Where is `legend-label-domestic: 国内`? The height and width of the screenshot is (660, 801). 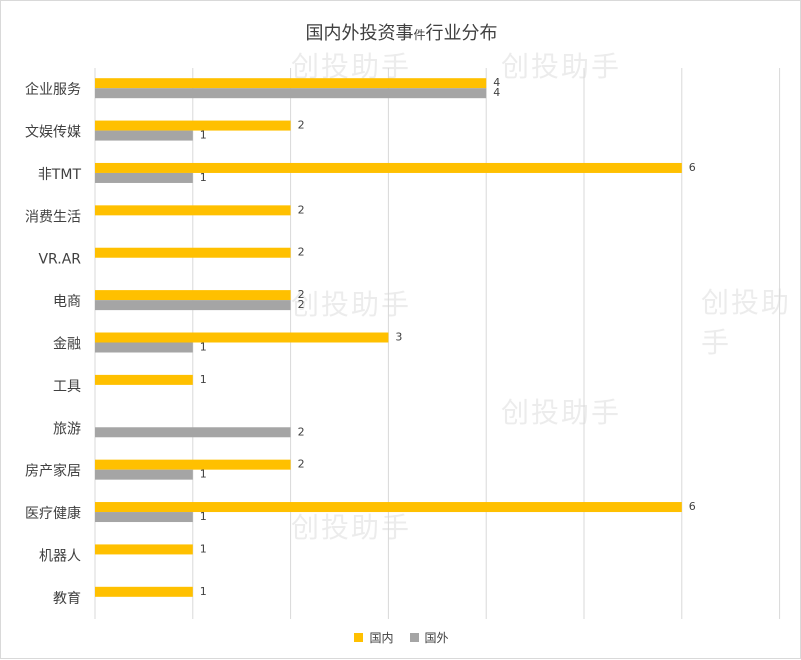
legend-label-domestic: 国内 is located at coordinates (381, 638).